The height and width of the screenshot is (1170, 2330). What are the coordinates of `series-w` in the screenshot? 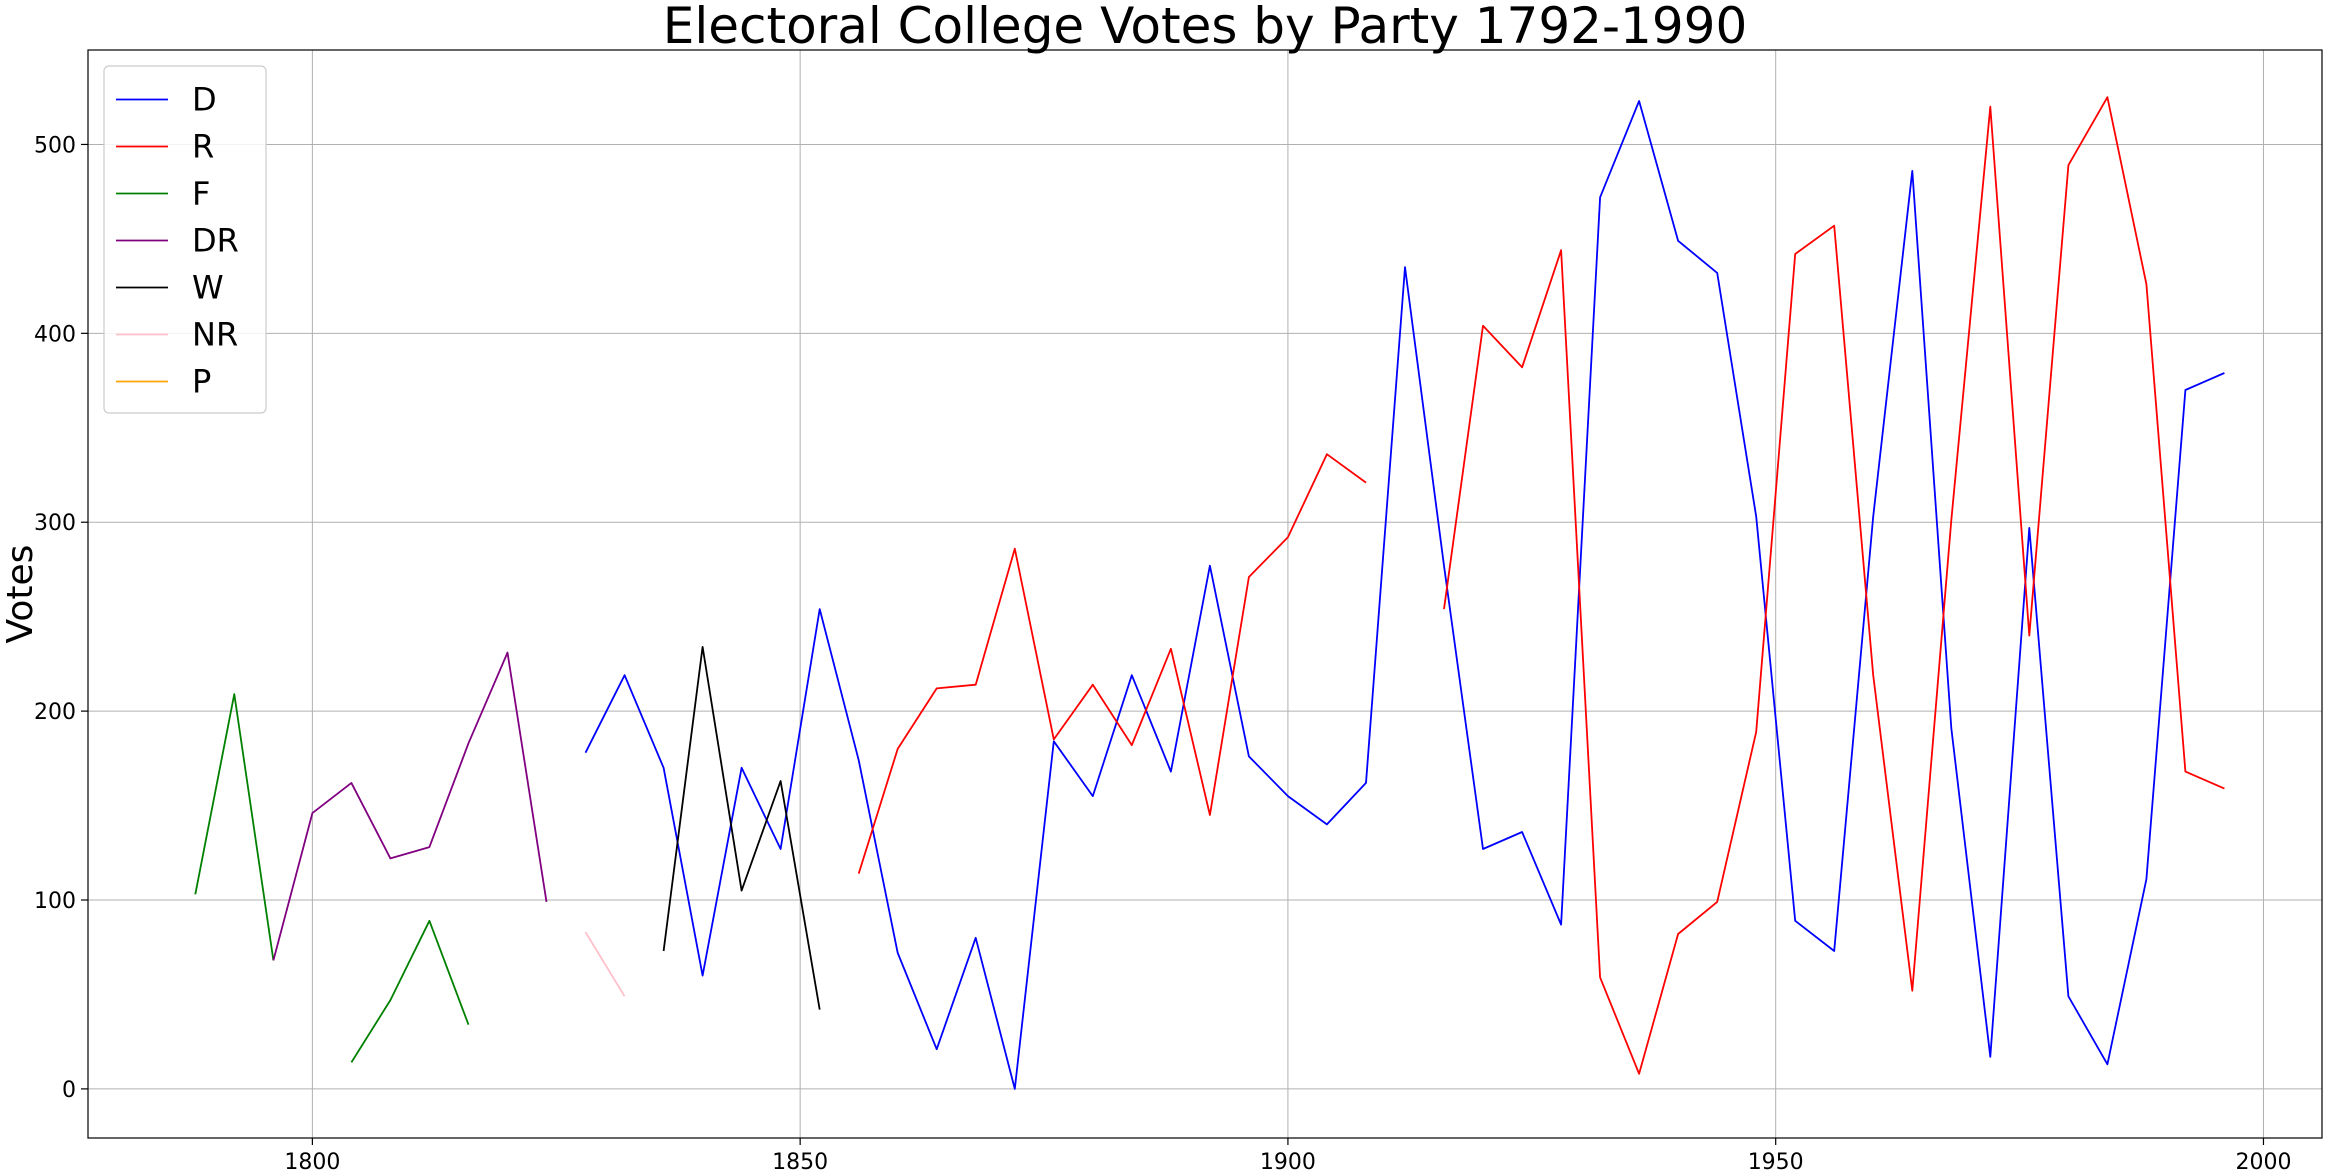 It's located at (741, 828).